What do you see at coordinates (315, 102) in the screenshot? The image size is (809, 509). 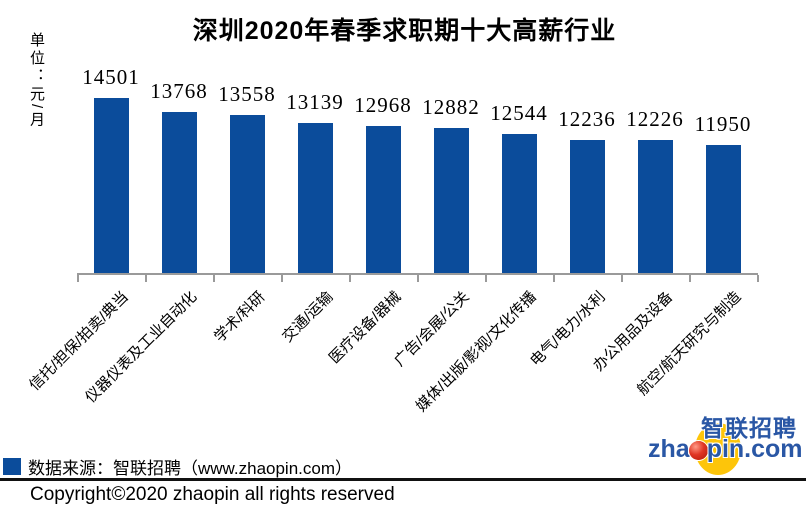 I see `bar-value-label: 13139` at bounding box center [315, 102].